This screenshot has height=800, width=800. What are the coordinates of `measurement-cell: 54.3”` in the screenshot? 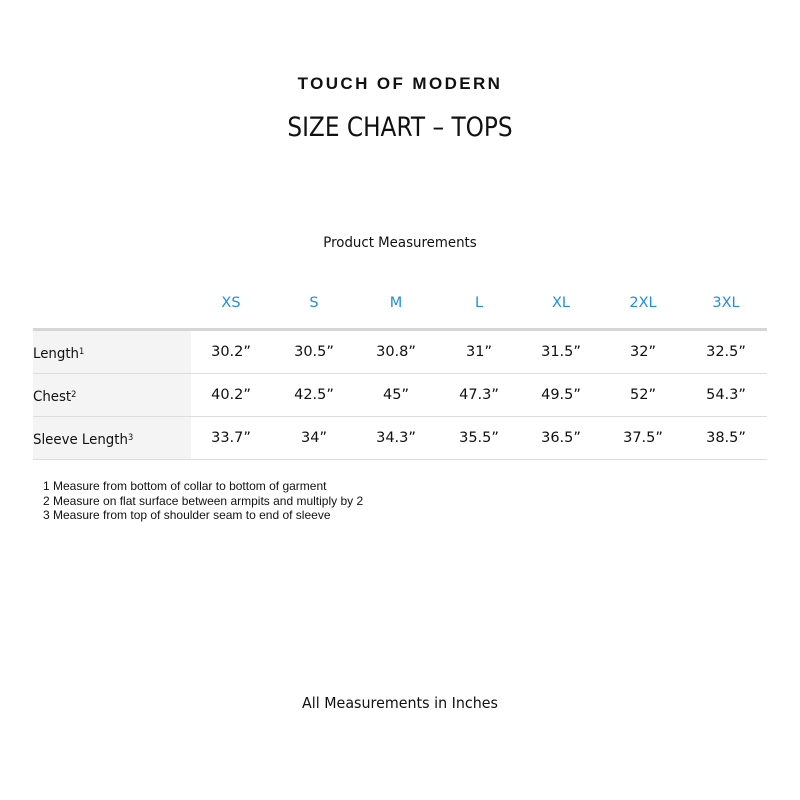 It's located at (726, 395).